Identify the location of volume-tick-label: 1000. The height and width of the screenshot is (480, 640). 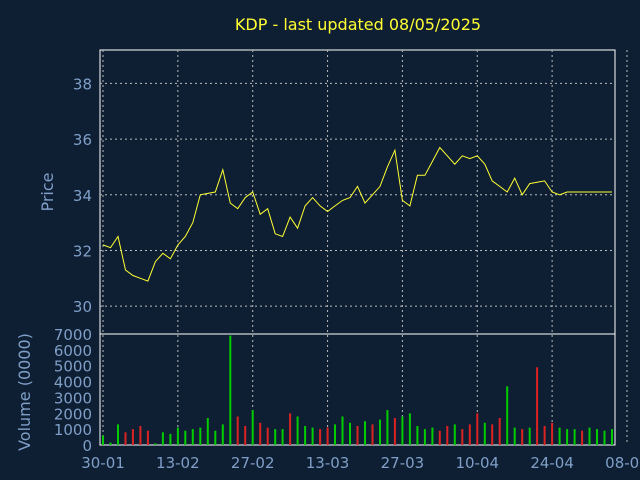
(73, 430).